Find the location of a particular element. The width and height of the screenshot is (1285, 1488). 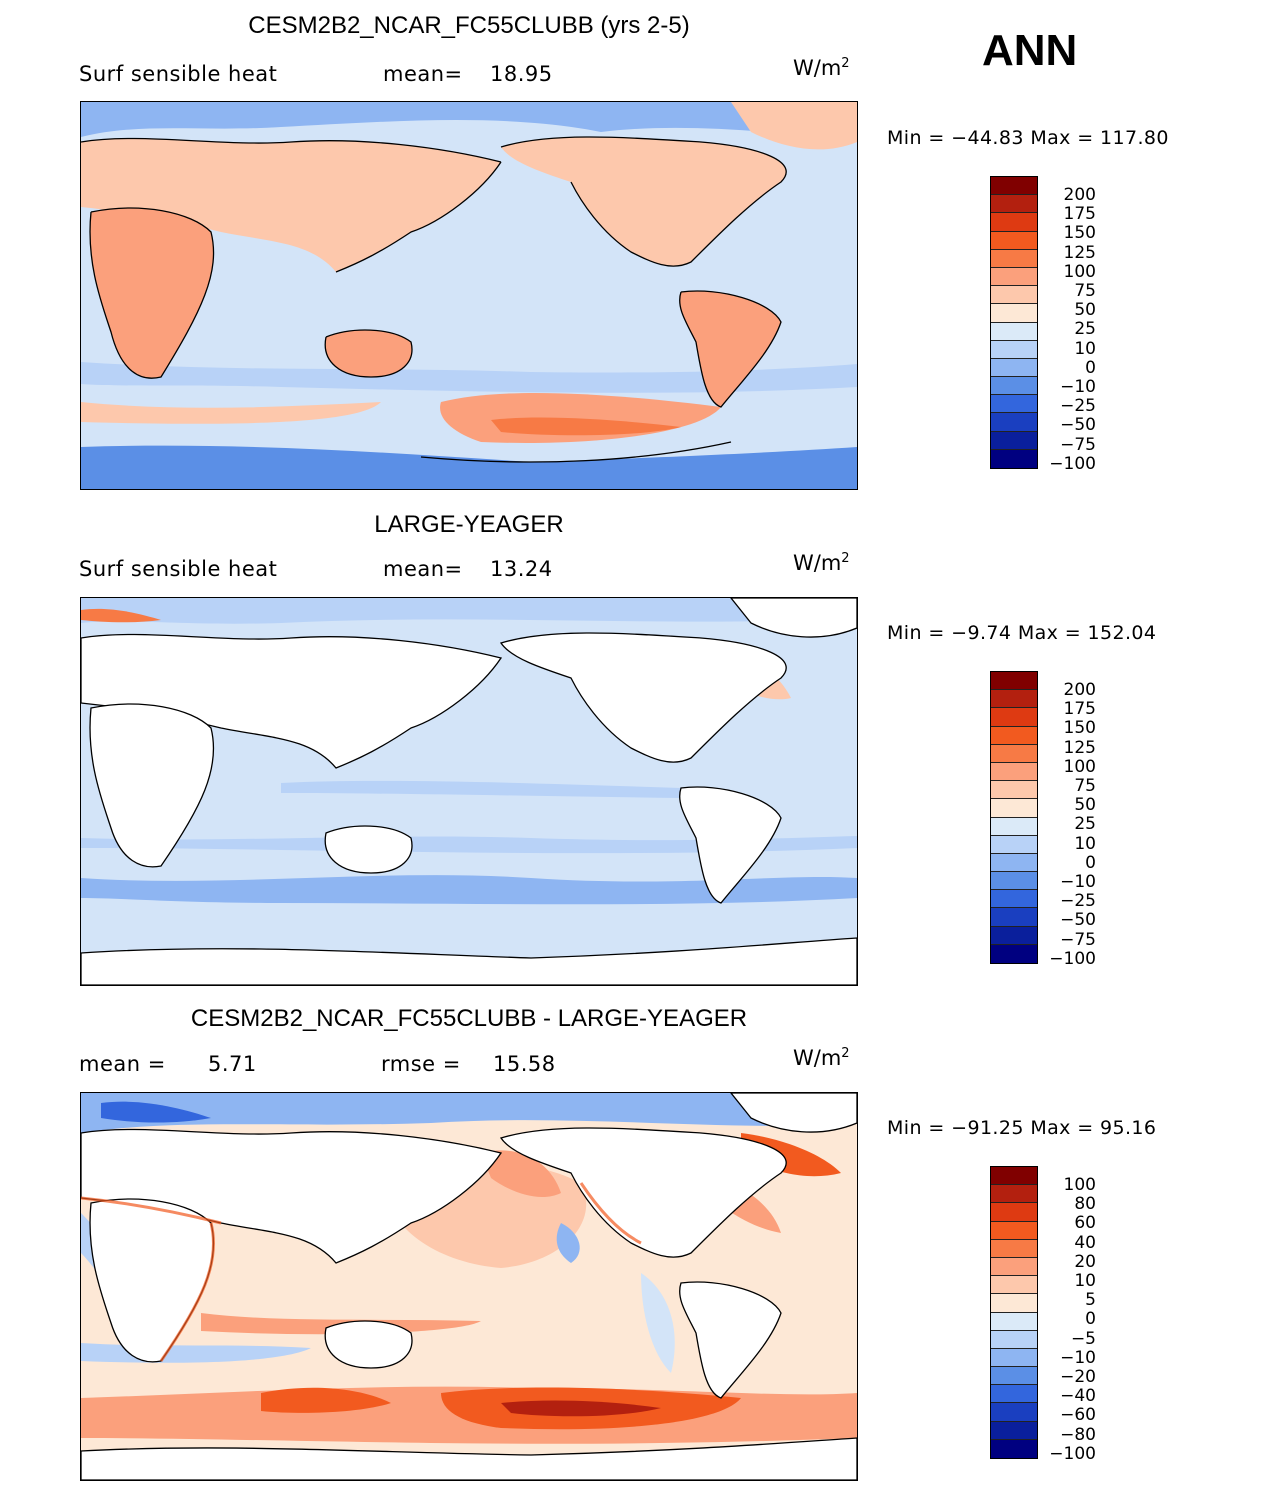

panel3-rmse-value: 15.58 is located at coordinates (524, 1064).